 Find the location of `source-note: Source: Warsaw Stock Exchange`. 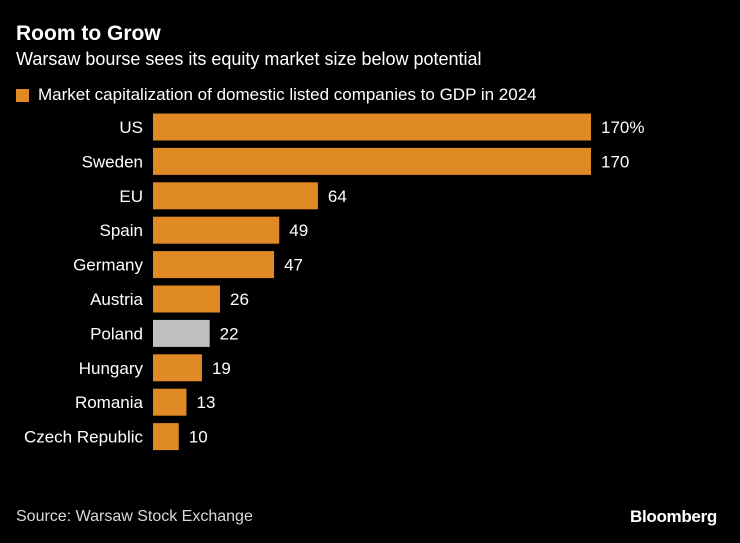

source-note: Source: Warsaw Stock Exchange is located at coordinates (134, 516).